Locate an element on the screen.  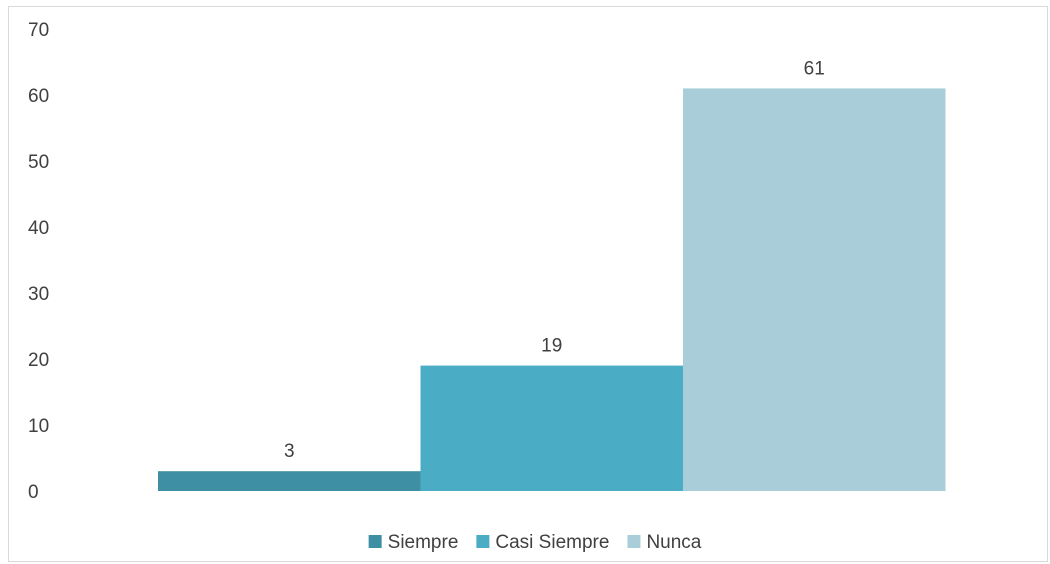
legend-item: Nunca is located at coordinates (664, 542).